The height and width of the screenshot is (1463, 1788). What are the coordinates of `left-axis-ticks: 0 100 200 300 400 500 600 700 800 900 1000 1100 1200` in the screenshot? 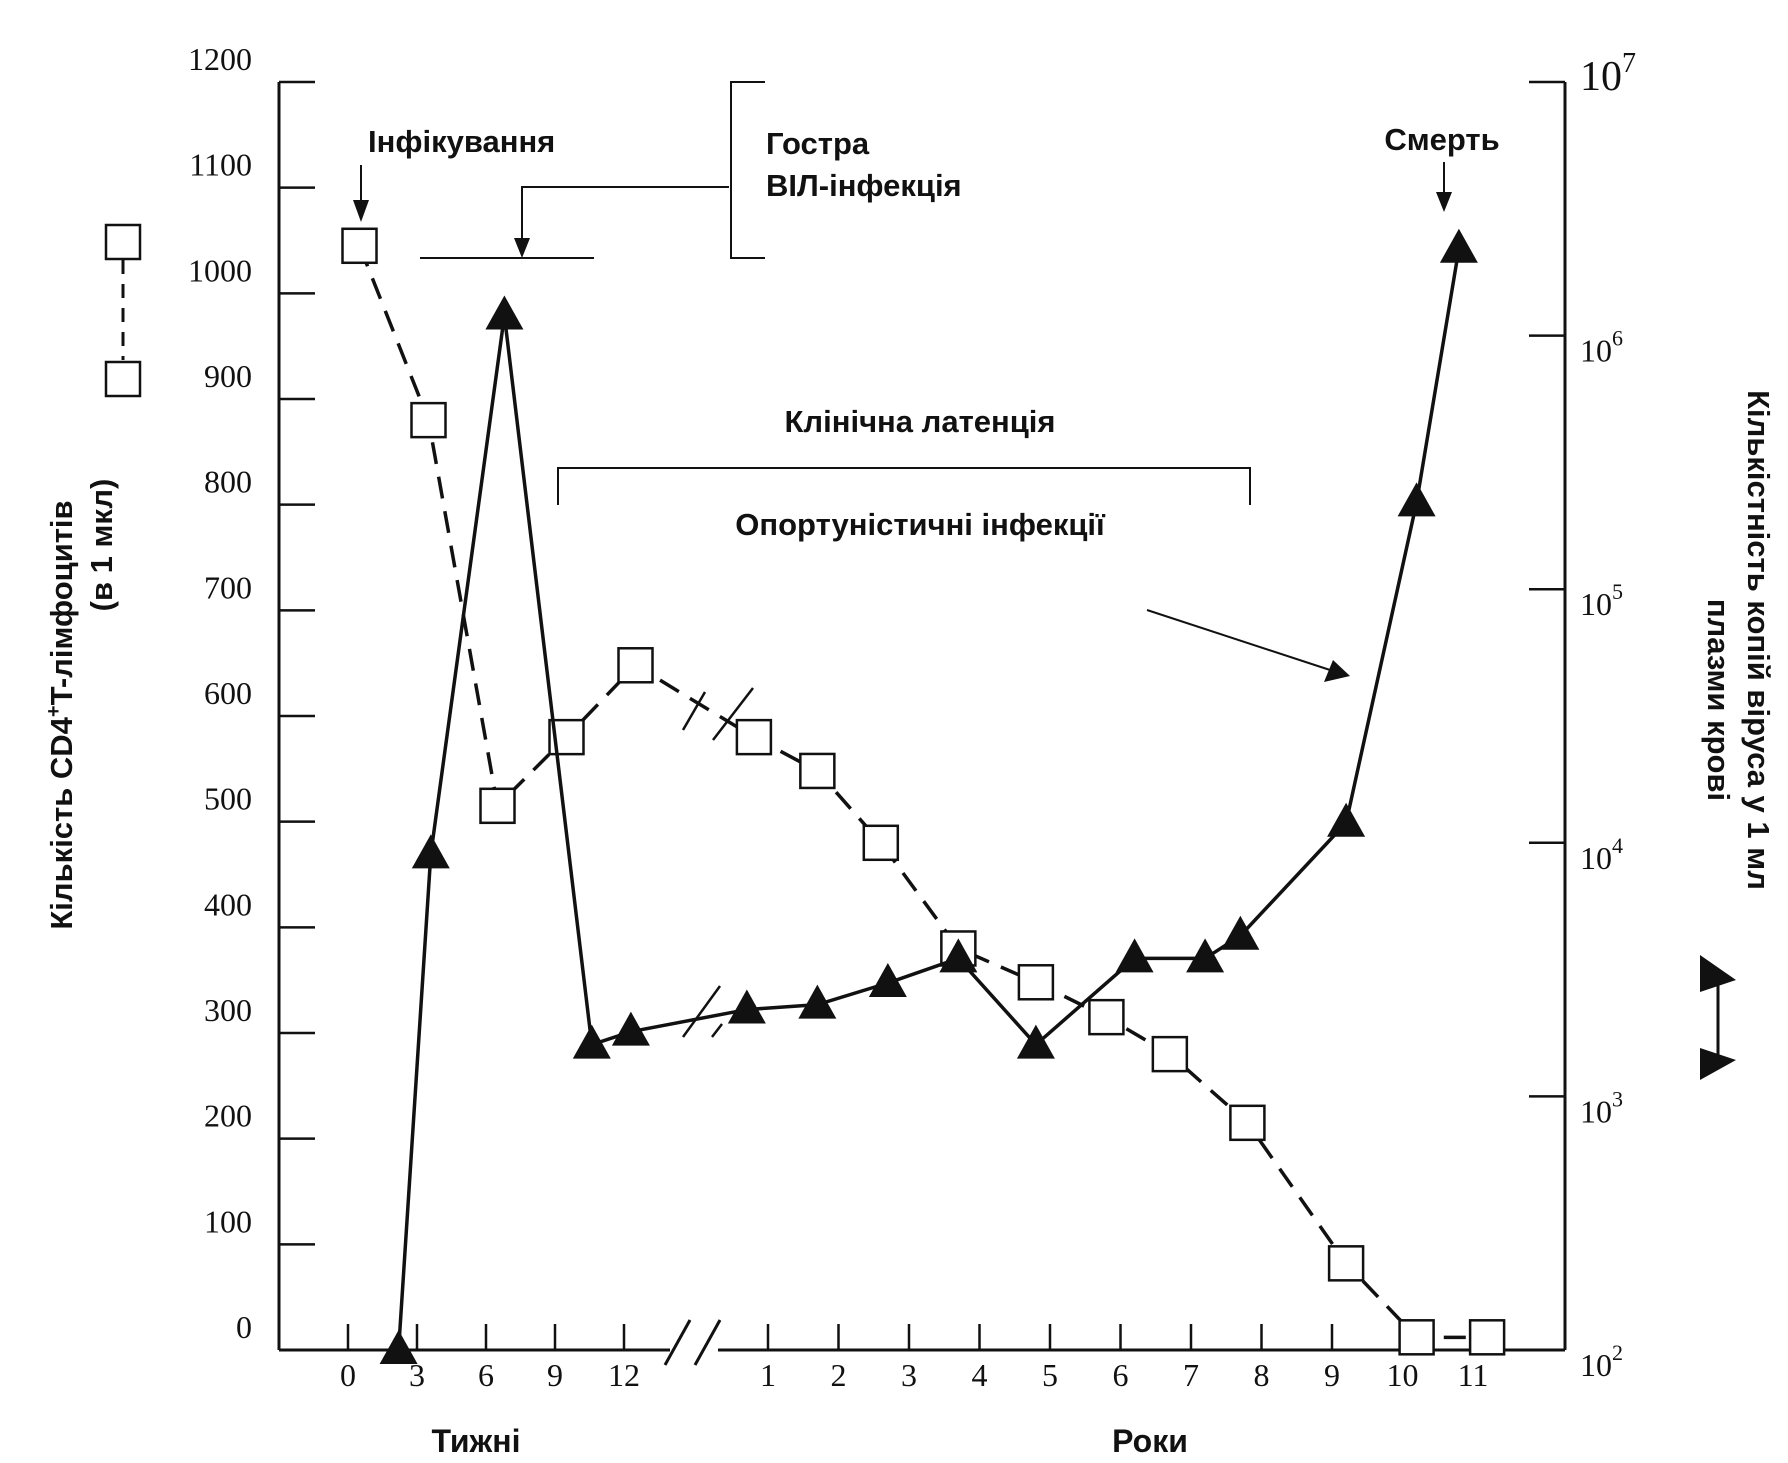 It's located at (251, 696).